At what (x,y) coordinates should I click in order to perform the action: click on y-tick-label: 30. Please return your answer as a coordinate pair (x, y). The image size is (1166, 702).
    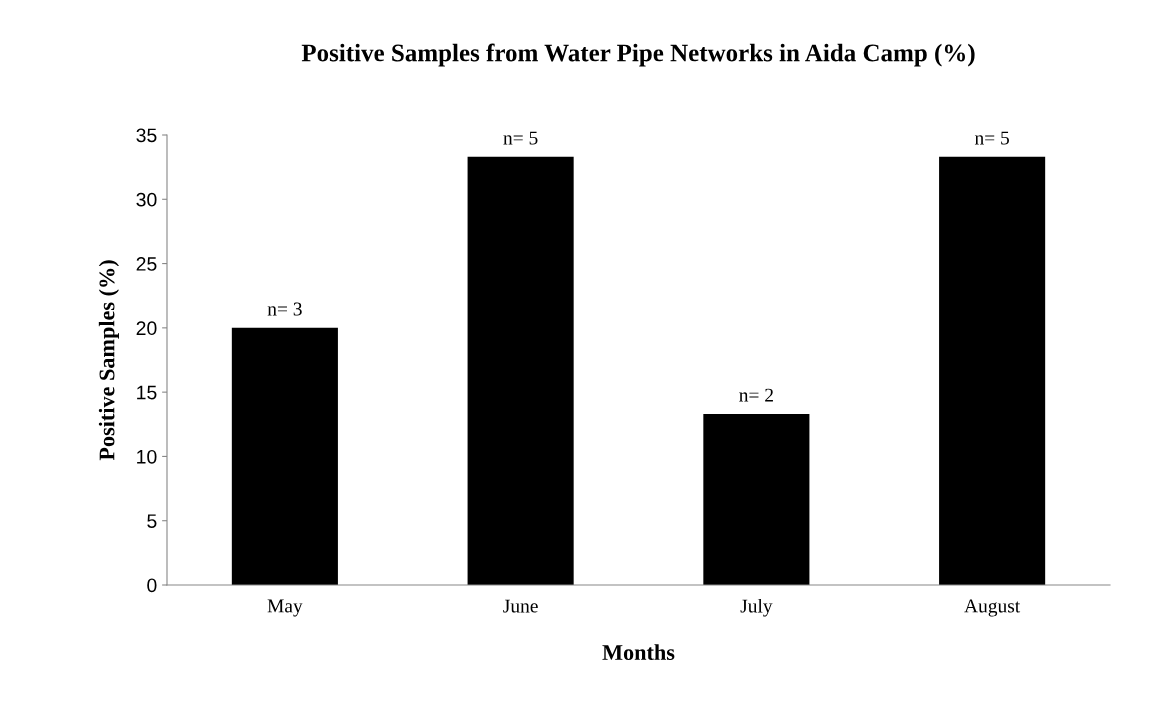
    Looking at the image, I should click on (146, 199).